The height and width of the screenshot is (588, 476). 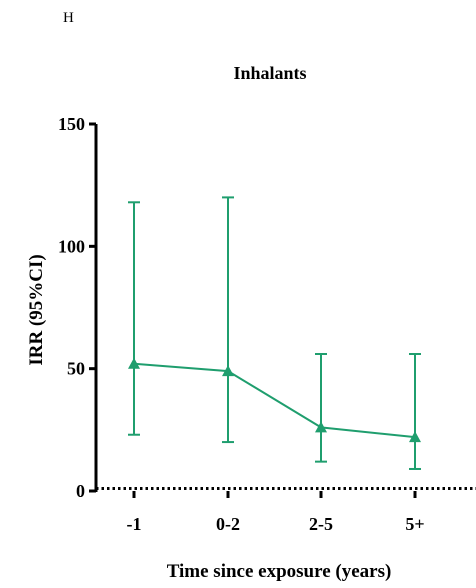 I want to click on y-axis-label: IRR (95%CI), so click(x=36, y=309).